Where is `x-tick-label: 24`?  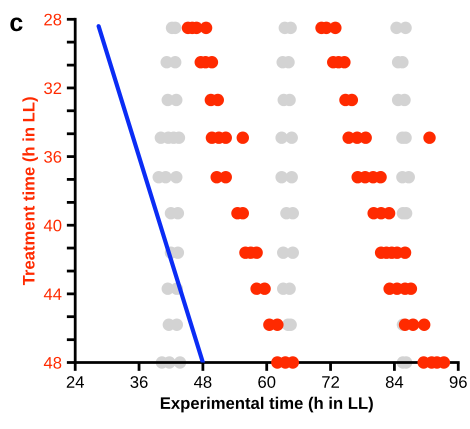 x-tick-label: 24 is located at coordinates (75, 382).